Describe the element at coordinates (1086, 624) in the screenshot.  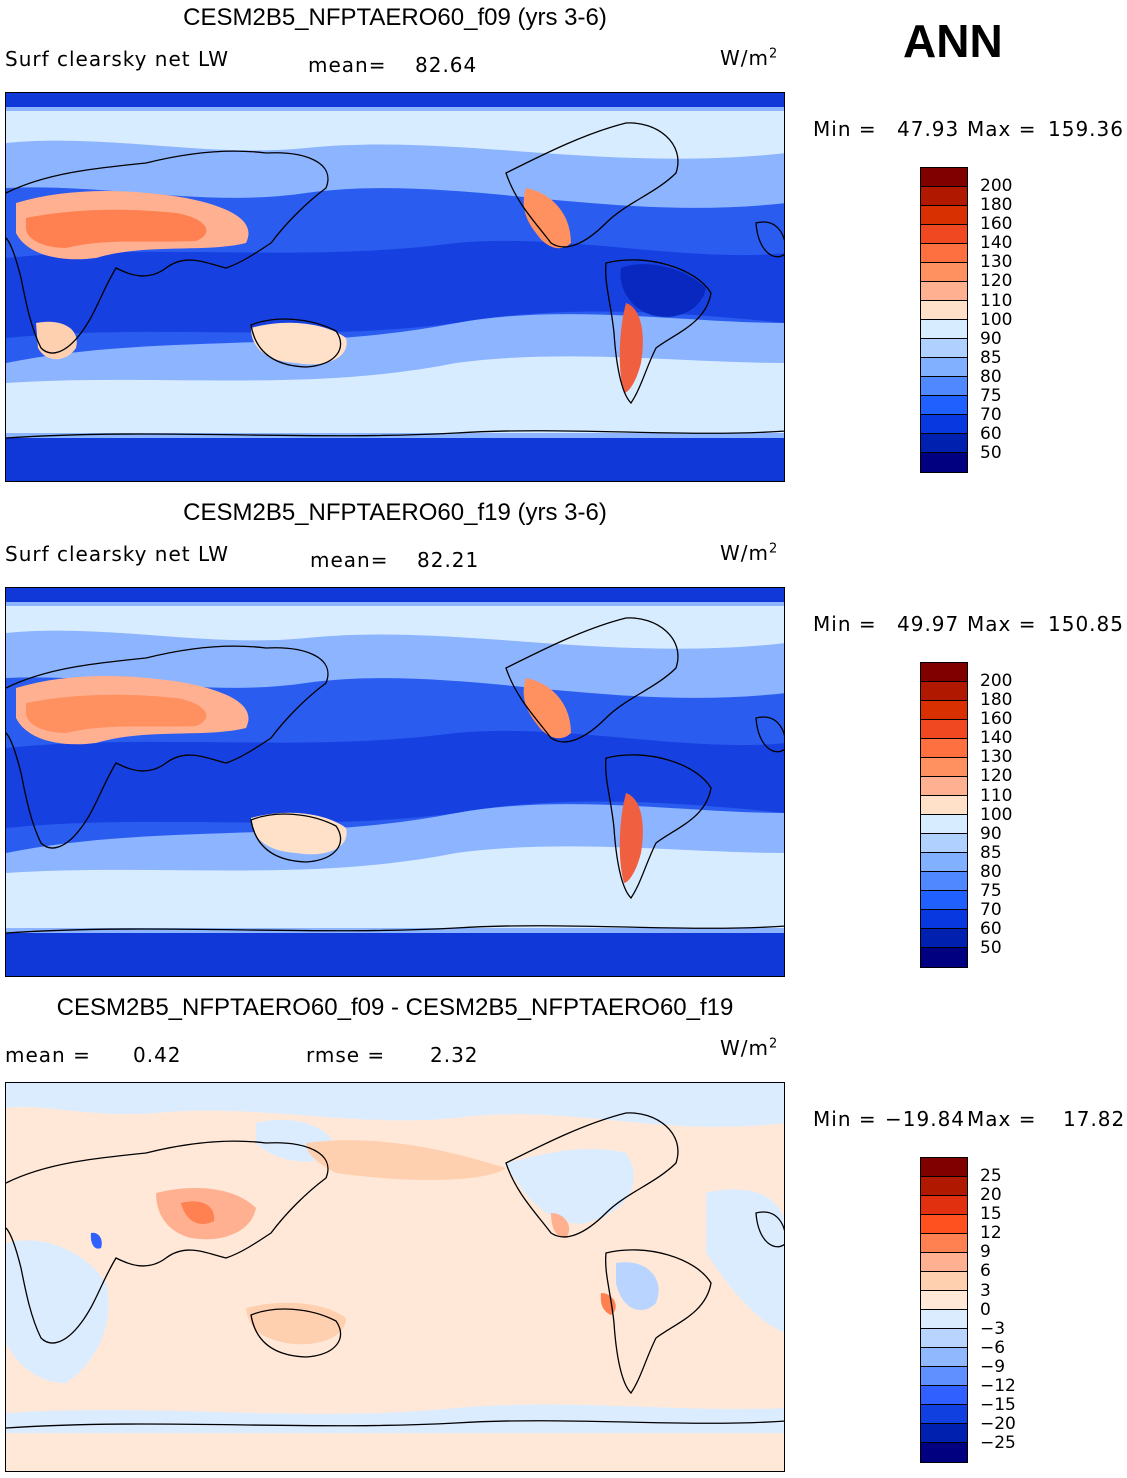
I see `panel2-max-value: 150.85` at that location.